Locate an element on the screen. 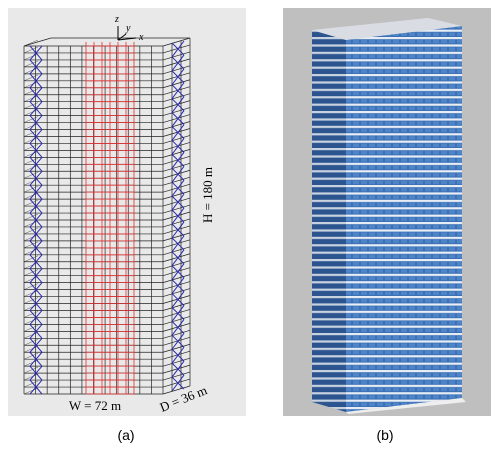  axis-y: y is located at coordinates (128, 28).